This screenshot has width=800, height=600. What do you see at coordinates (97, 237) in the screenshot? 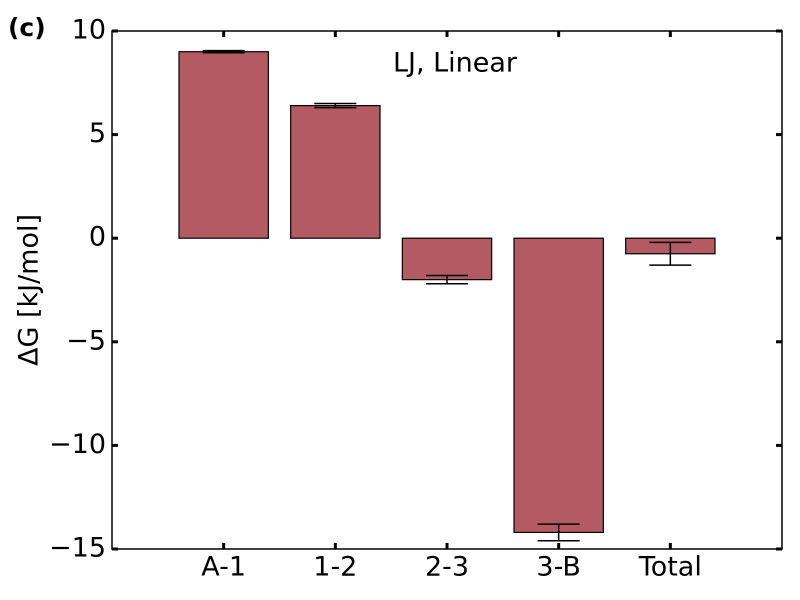
I see `y-tick-label: 0` at bounding box center [97, 237].